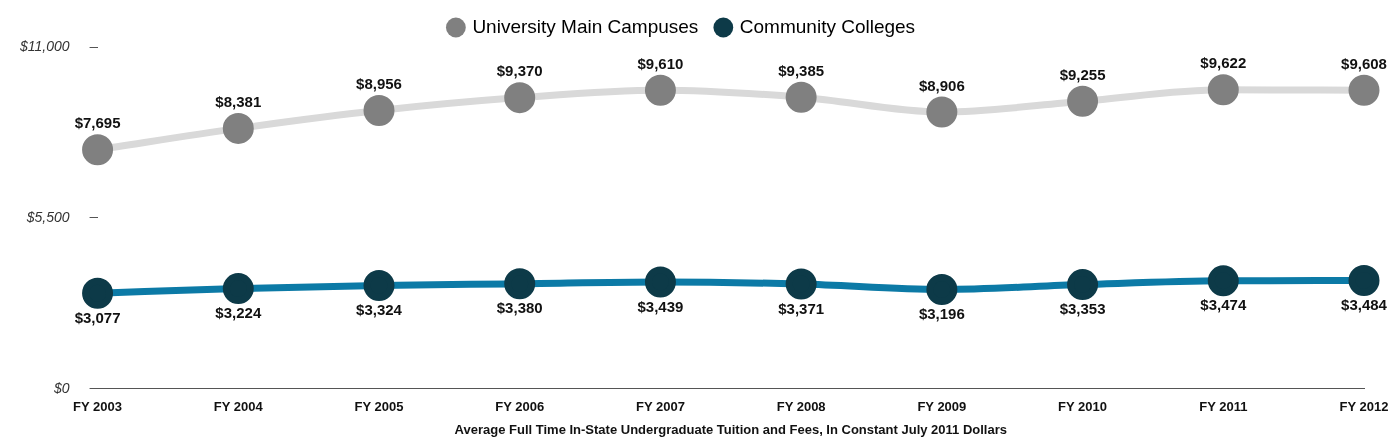  I want to click on y-tick-label: $11,000, so click(44, 45).